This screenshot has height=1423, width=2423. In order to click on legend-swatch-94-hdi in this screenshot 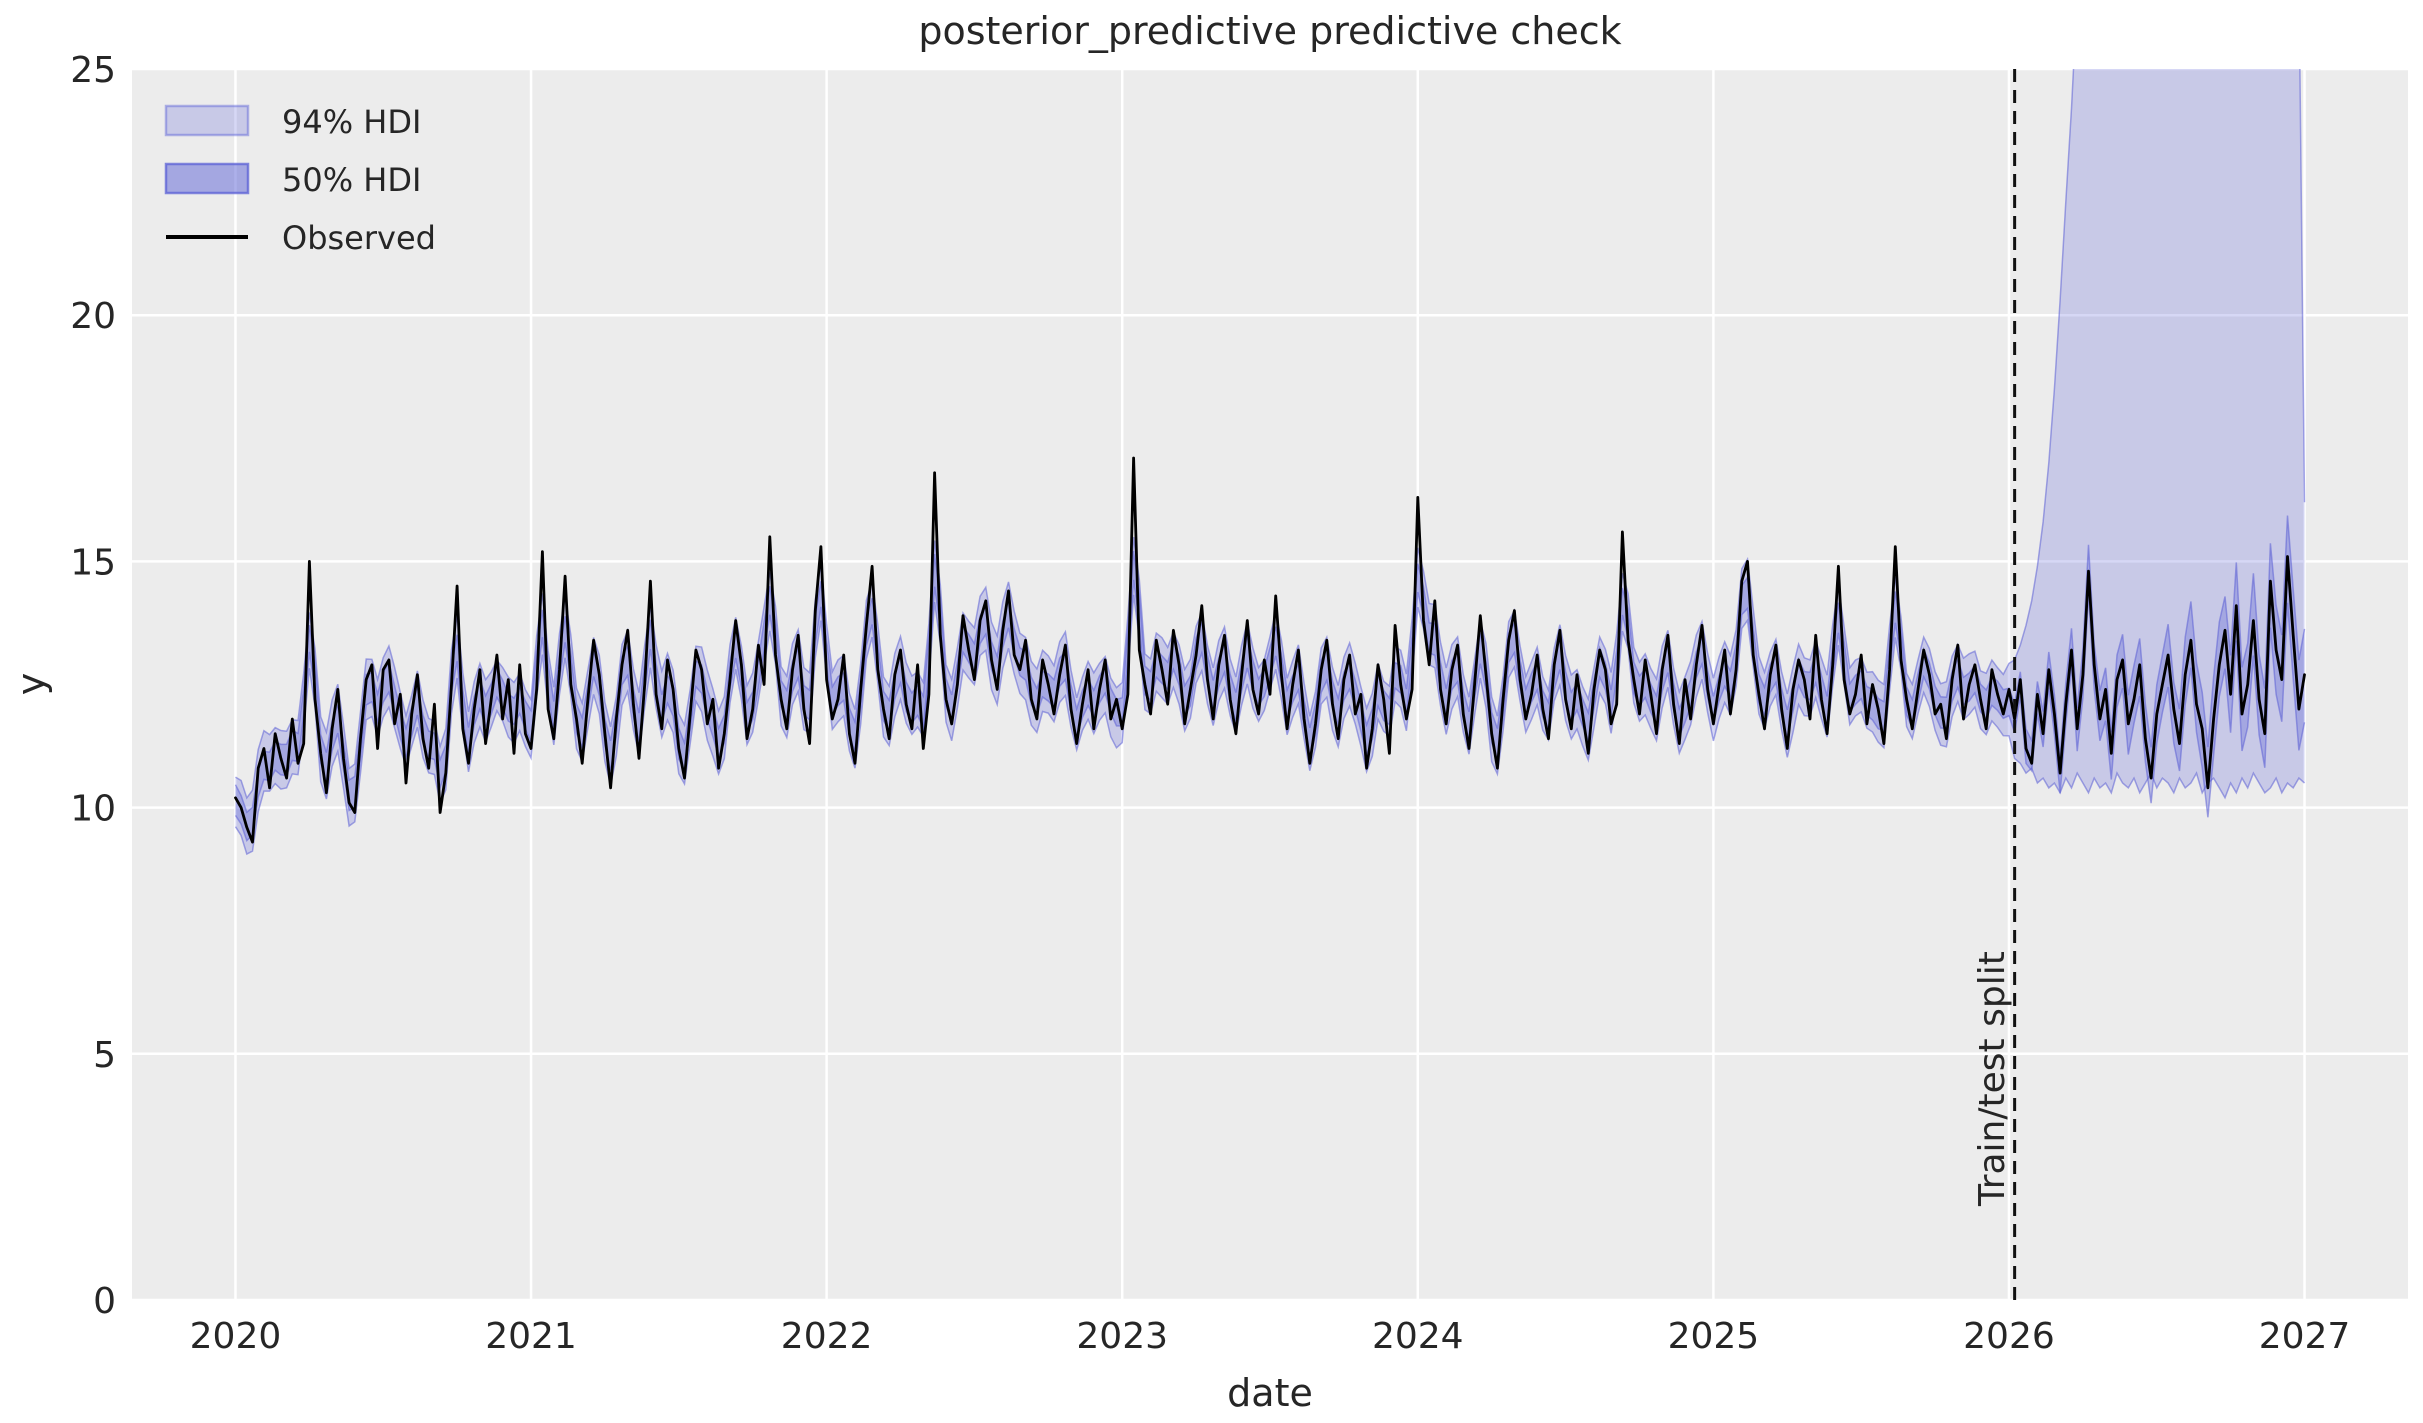, I will do `click(207, 120)`.